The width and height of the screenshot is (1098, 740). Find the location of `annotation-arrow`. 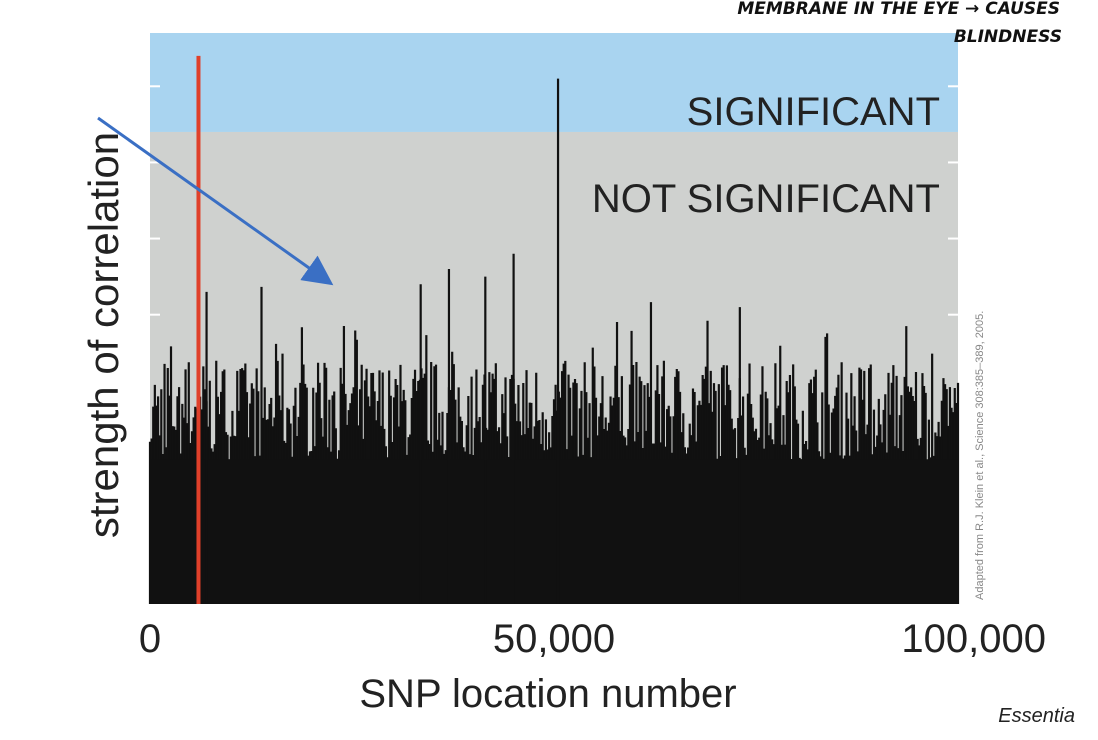

annotation-arrow is located at coordinates (215, 201).